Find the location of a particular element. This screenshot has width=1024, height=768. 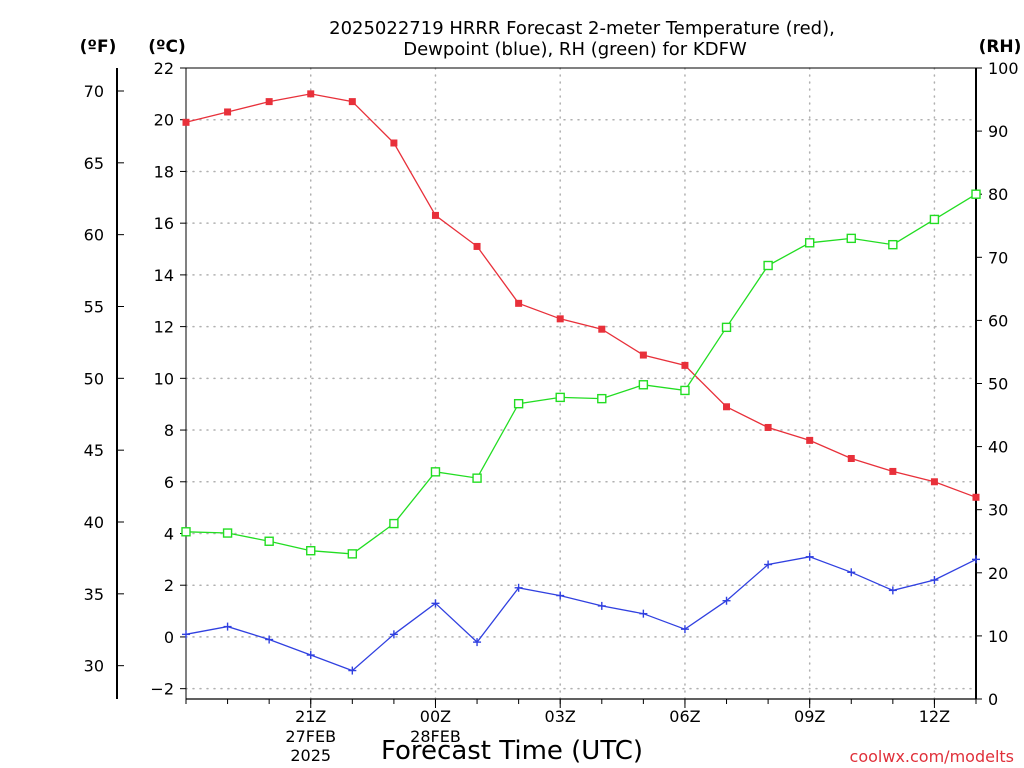

rh-axis: 0 10 20 30 40 50 60 70 80 90 100 is located at coordinates (997, 384).